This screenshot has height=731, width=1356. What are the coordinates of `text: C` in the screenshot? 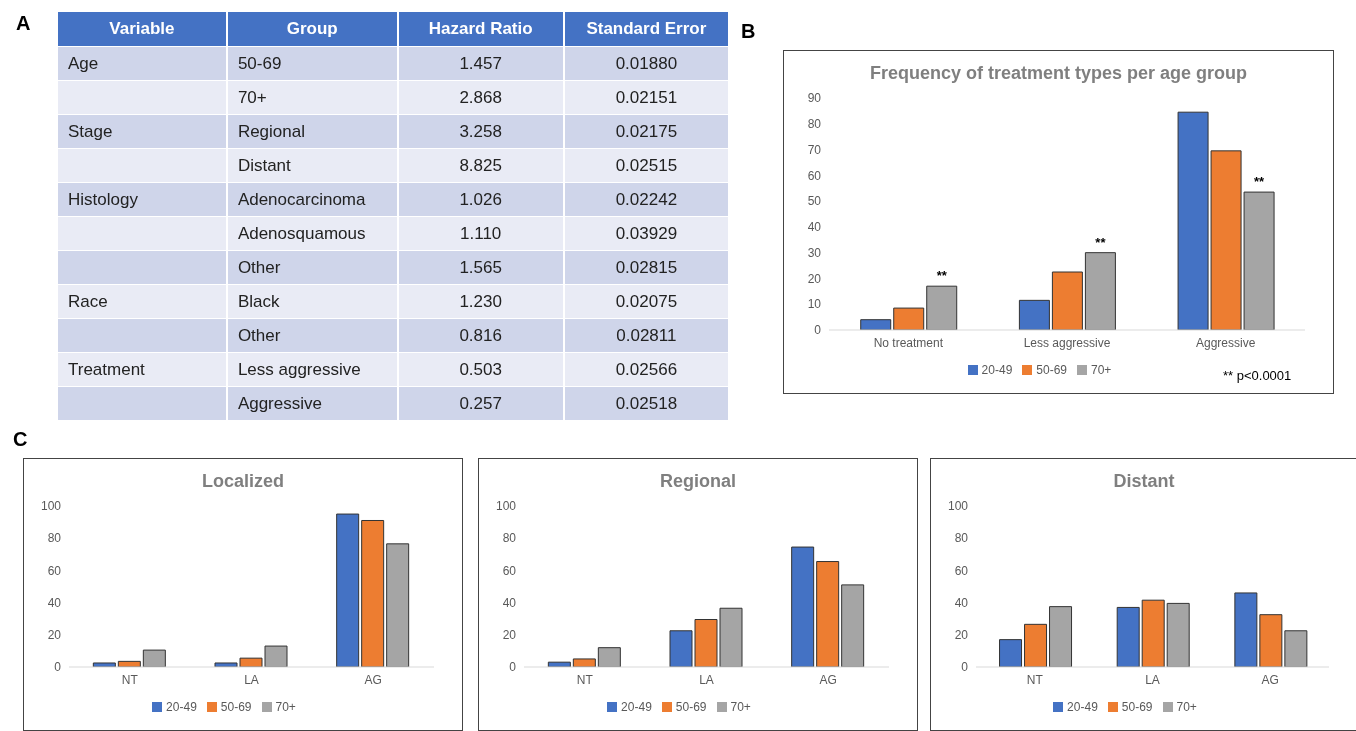 It's located at (20, 439).